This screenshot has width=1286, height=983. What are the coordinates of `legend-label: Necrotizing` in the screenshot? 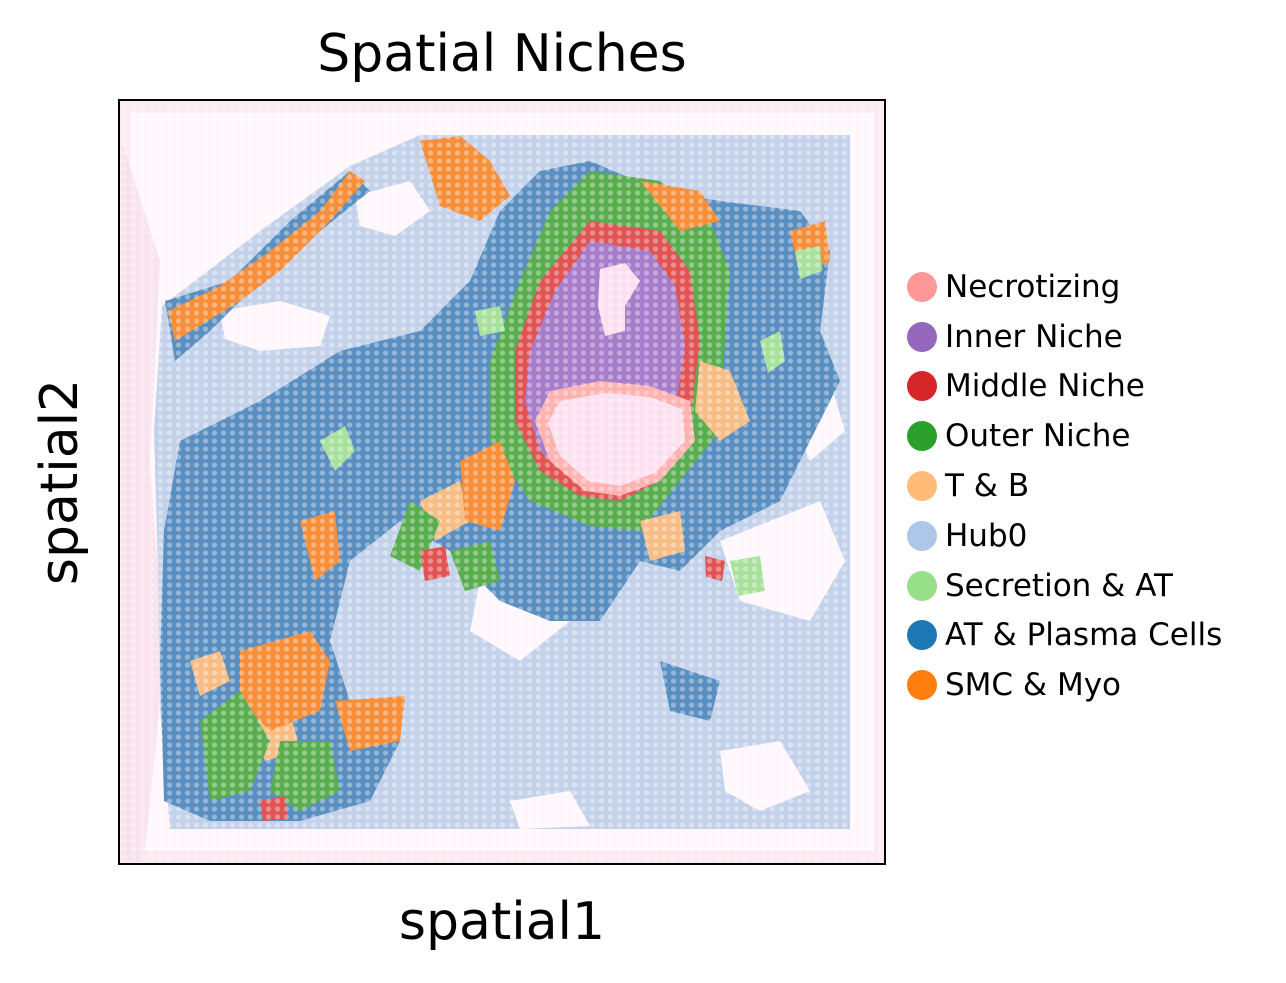 It's located at (1033, 286).